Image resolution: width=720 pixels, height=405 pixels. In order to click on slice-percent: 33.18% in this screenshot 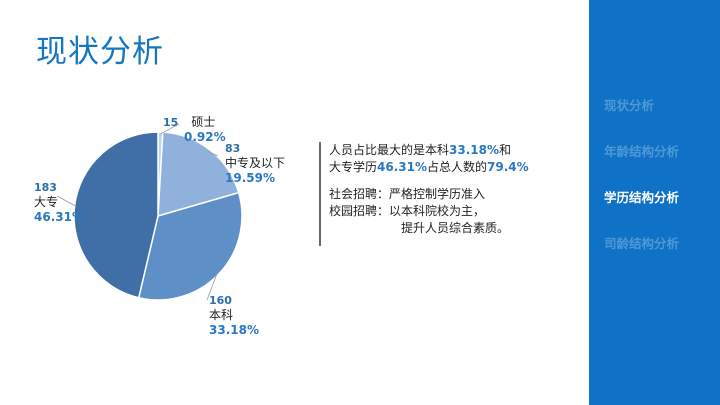, I will do `click(234, 330)`.